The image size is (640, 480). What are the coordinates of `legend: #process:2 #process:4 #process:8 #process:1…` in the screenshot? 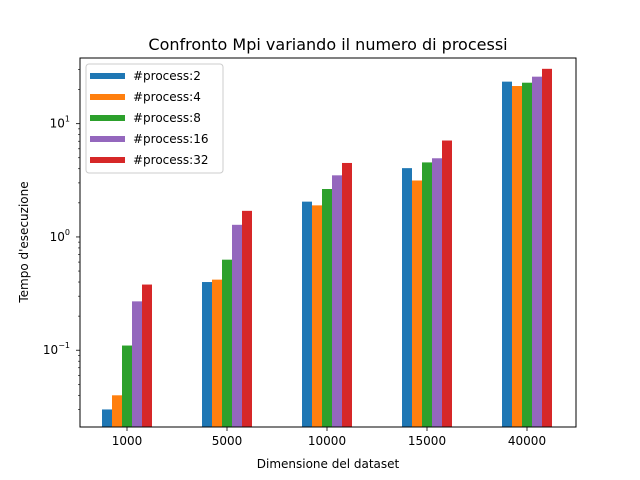 It's located at (154, 118).